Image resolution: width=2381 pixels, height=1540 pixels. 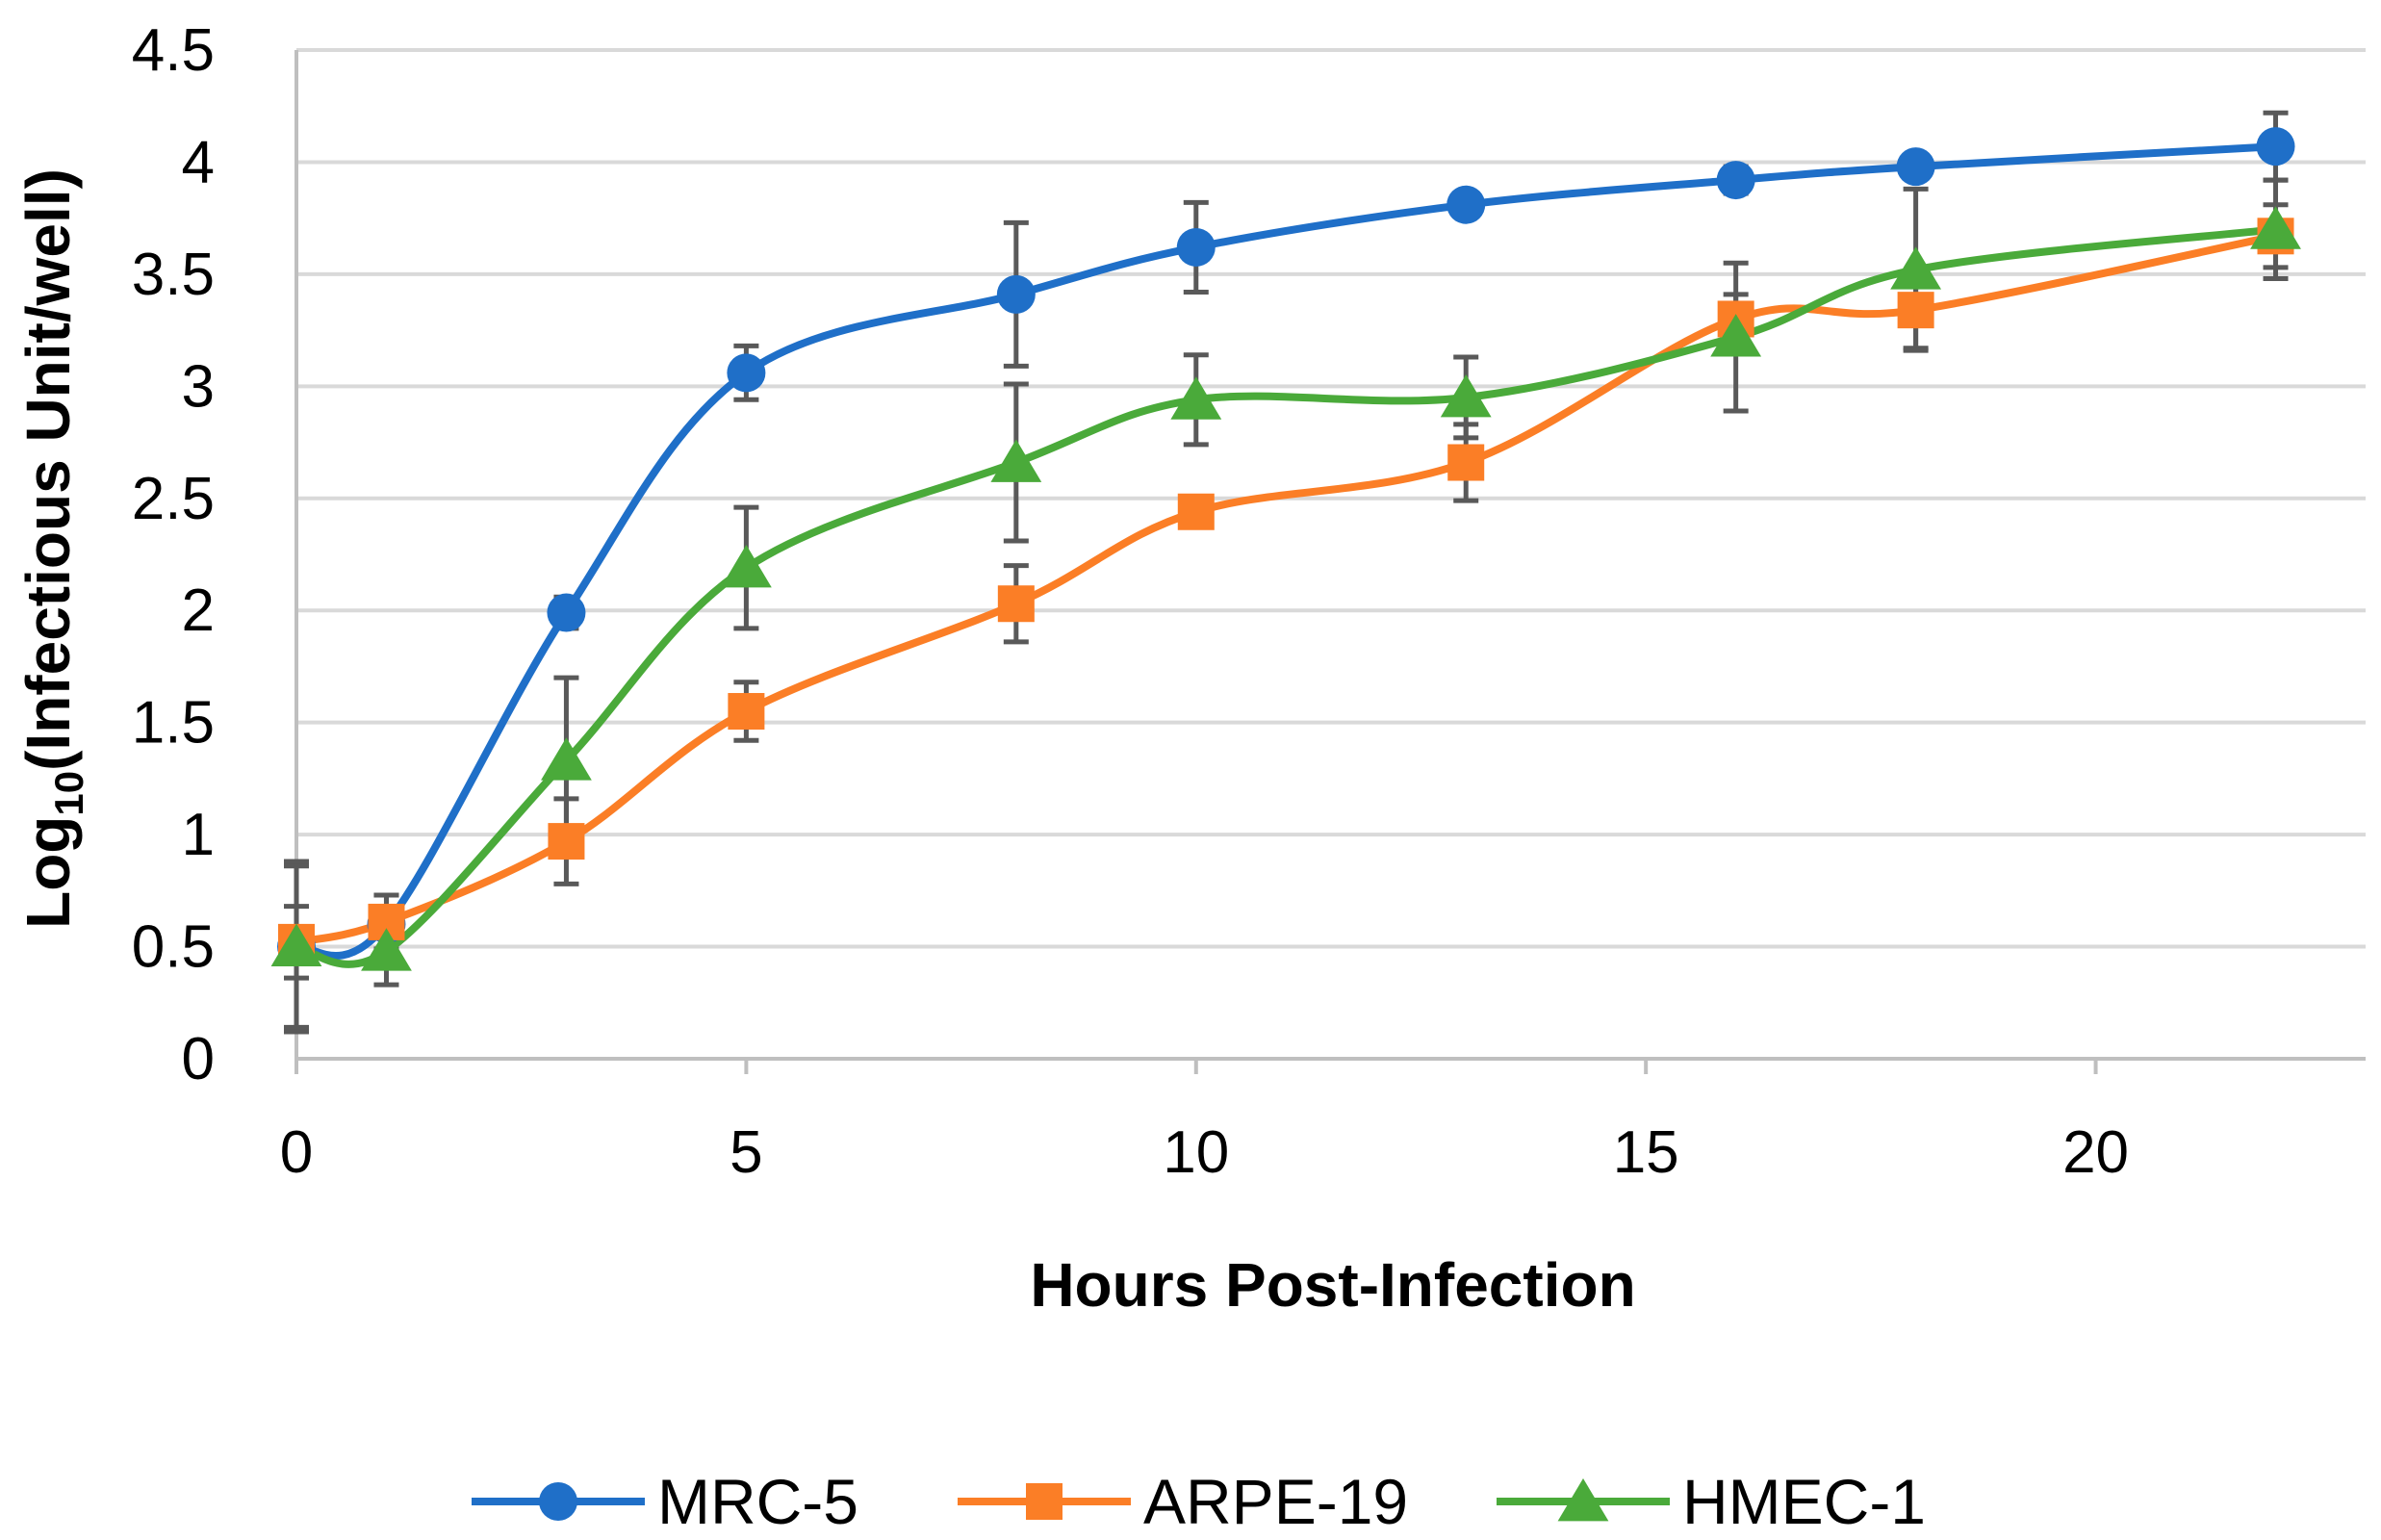 I want to click on y-axis-title-prefix: Log, so click(x=48, y=872).